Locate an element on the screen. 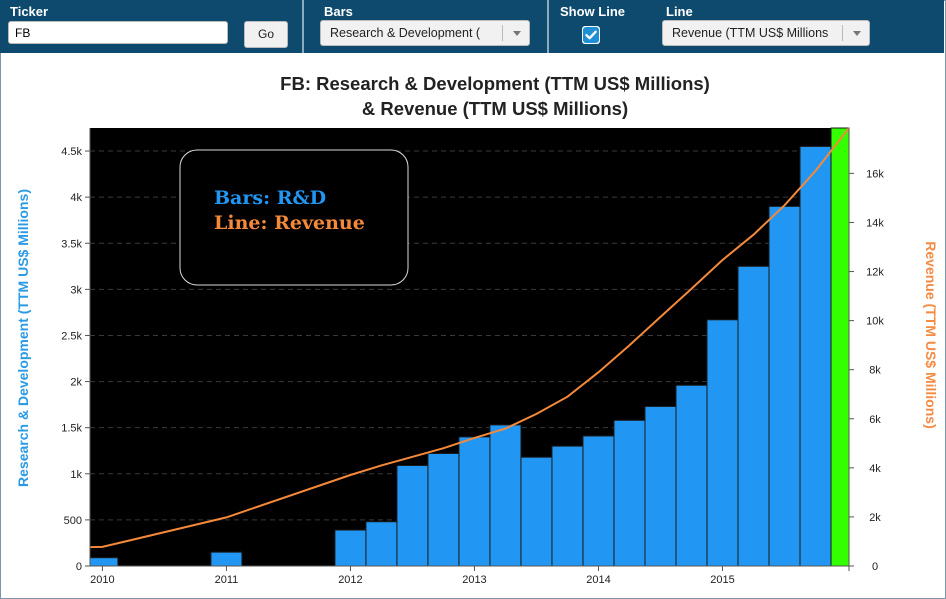 The image size is (946, 599). x-tick-label: 2010 is located at coordinates (102, 580).